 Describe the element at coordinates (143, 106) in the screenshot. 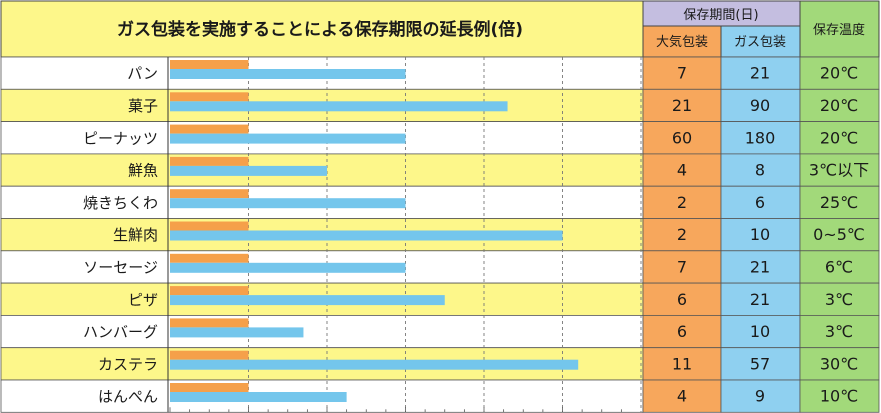

I see `category-label: 菓子` at that location.